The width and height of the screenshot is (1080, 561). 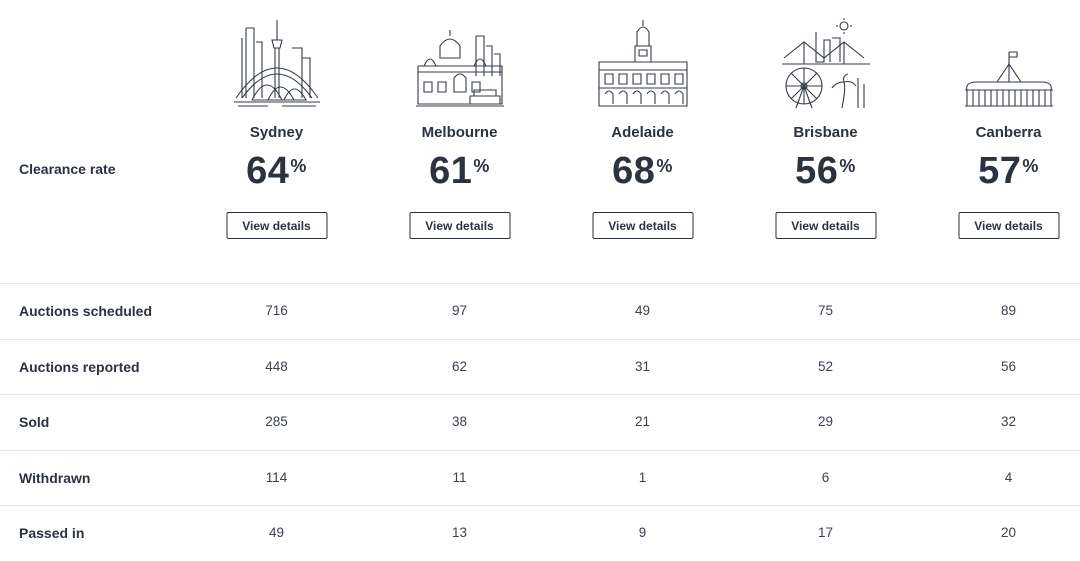 I want to click on table-cell: 21, so click(x=642, y=421).